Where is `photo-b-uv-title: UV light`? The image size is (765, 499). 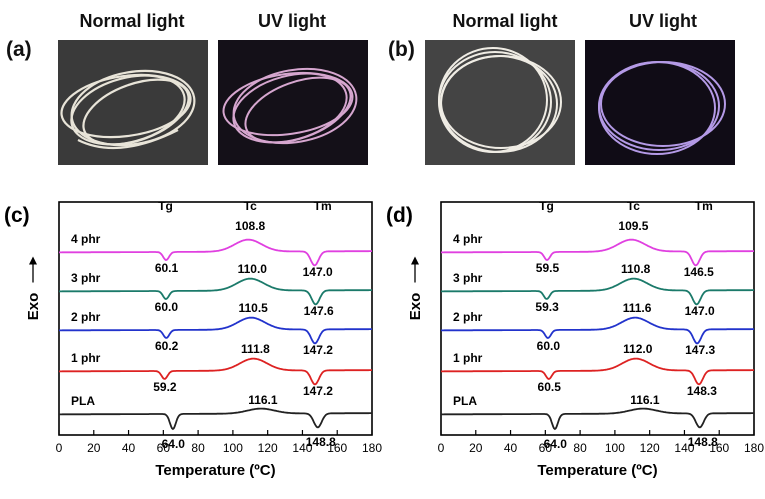 photo-b-uv-title: UV light is located at coordinates (663, 21).